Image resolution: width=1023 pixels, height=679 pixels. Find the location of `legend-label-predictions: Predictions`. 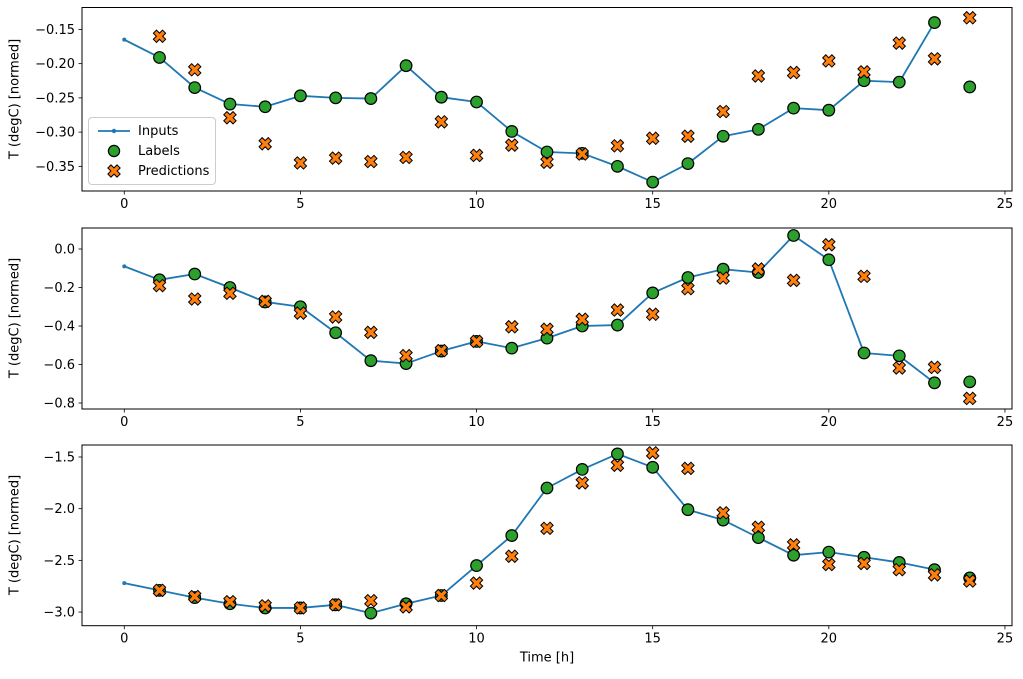

legend-label-predictions: Predictions is located at coordinates (174, 171).